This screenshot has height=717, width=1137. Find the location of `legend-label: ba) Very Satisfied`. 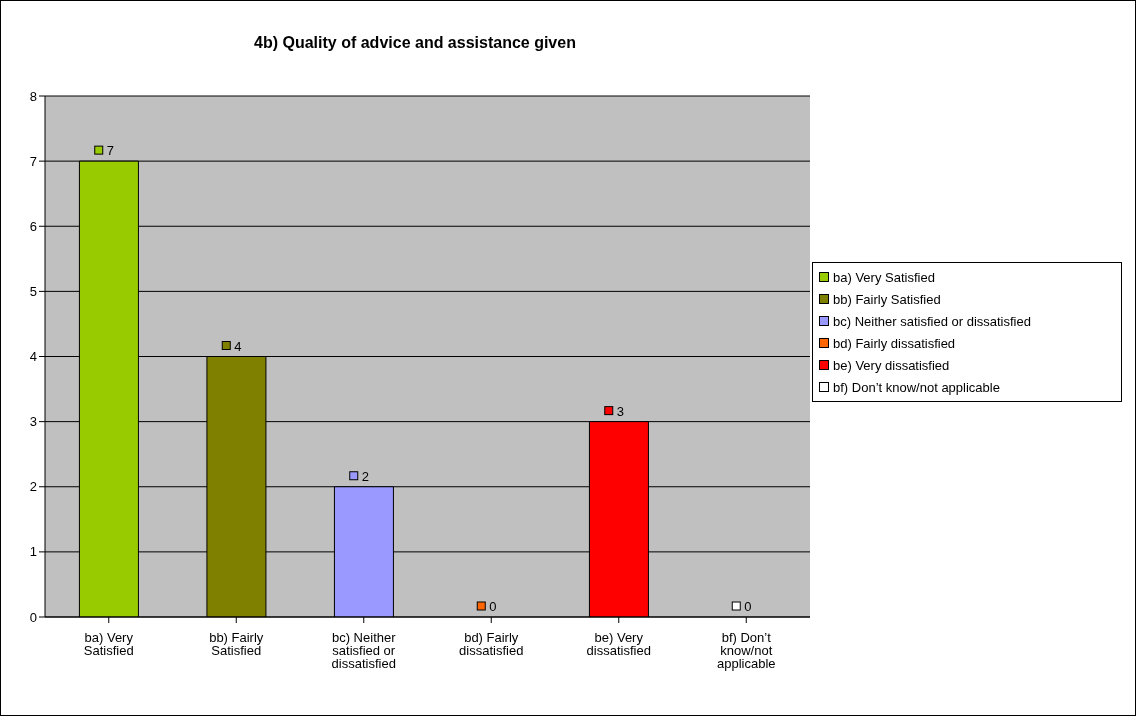

legend-label: ba) Very Satisfied is located at coordinates (884, 277).